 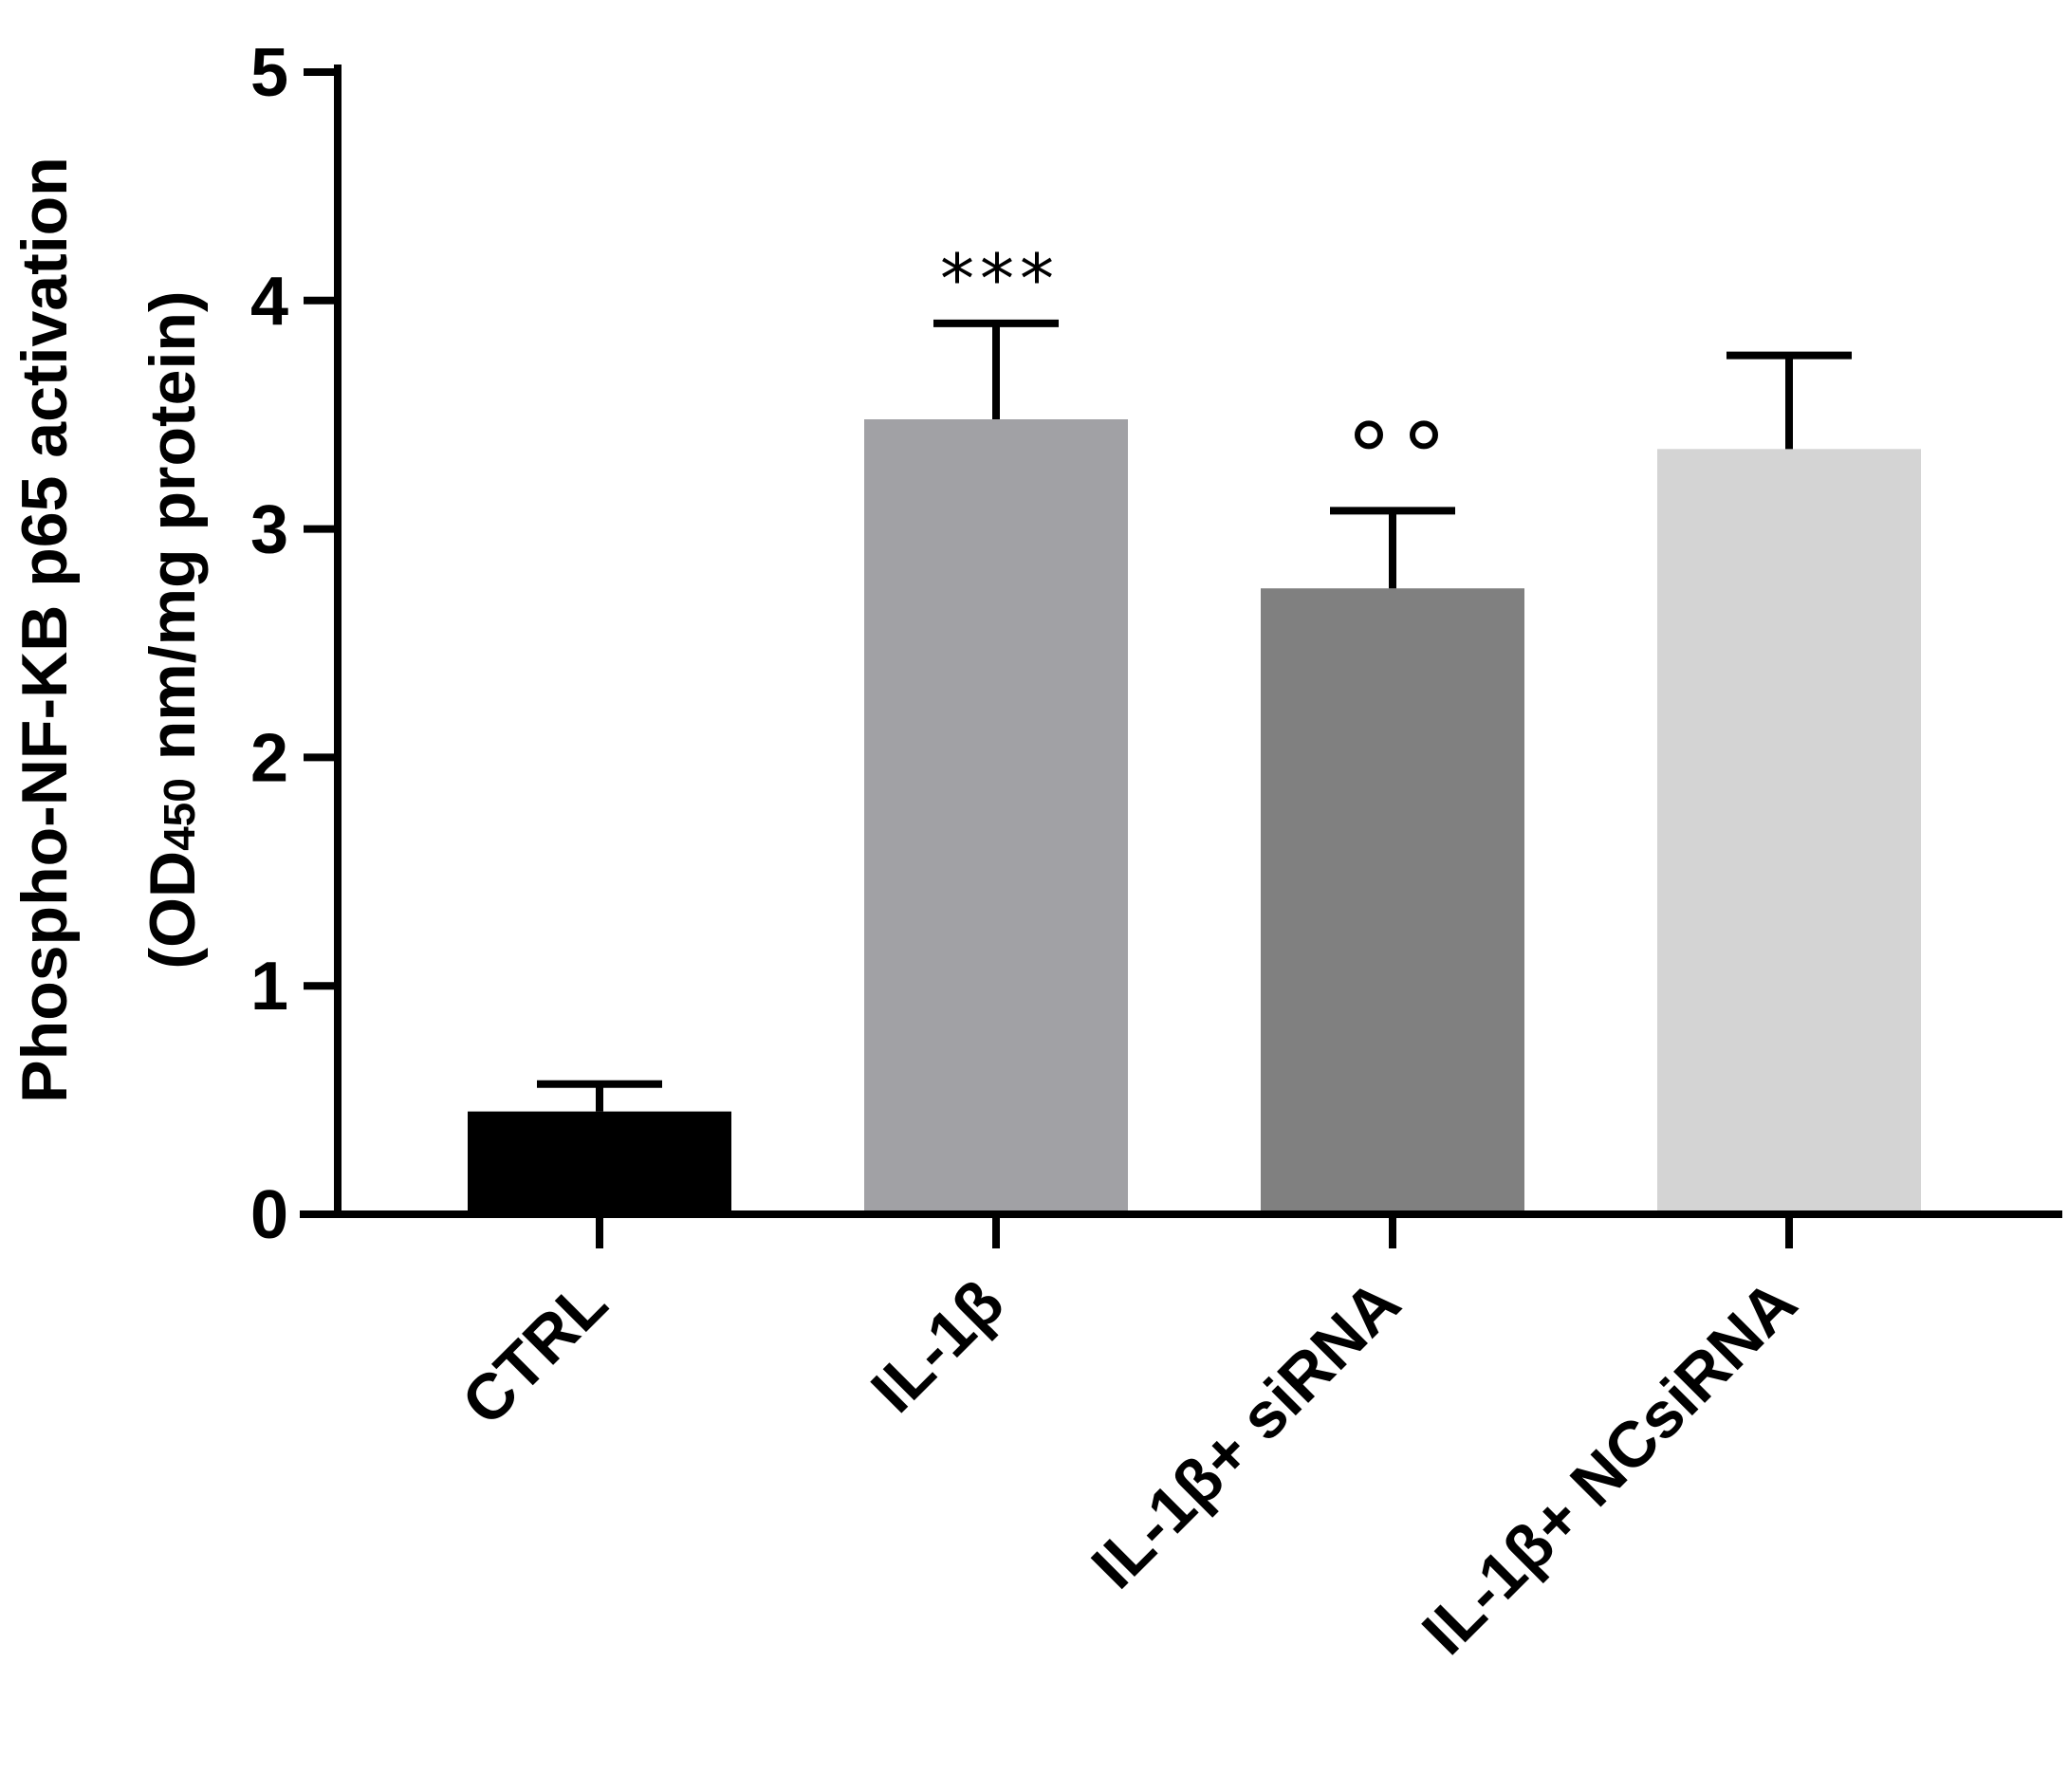 I want to click on y-axis-label-suffix: nm/mg protein), so click(x=173, y=534).